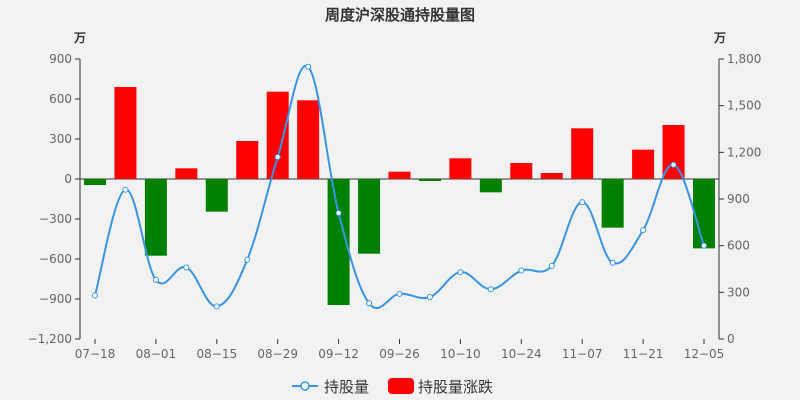  What do you see at coordinates (95, 354) in the screenshot?
I see `x-tick-label: 07−18` at bounding box center [95, 354].